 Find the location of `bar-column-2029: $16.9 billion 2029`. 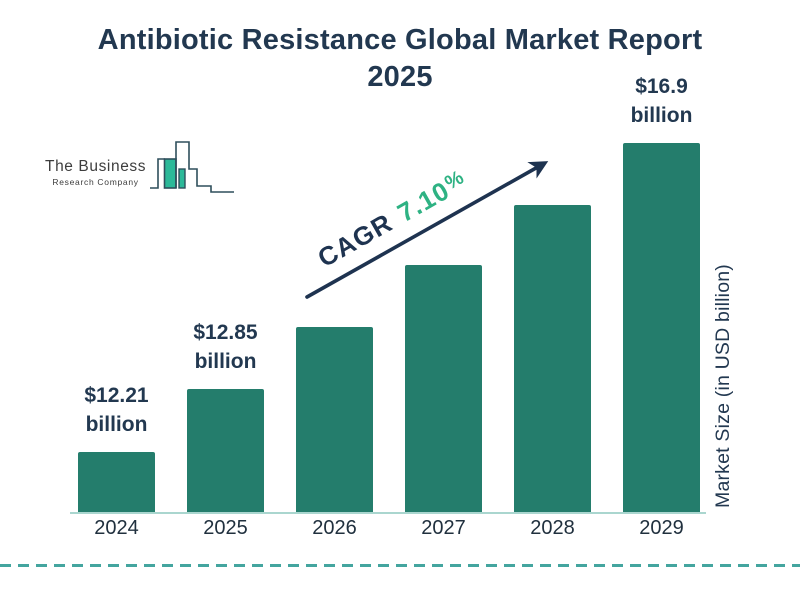

bar-column-2029: $16.9 billion 2029 is located at coordinates (661, 304).